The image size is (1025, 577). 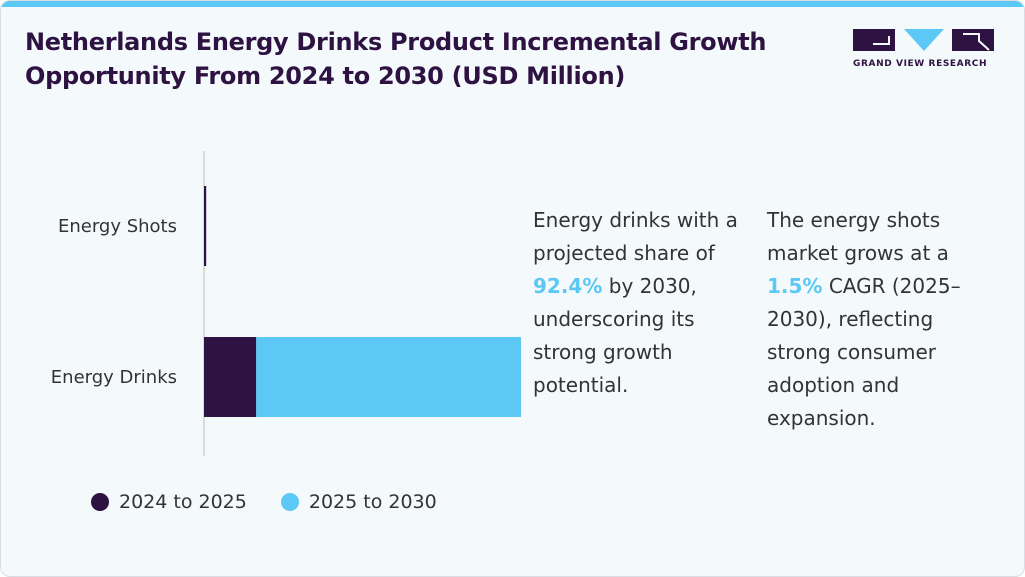 What do you see at coordinates (183, 502) in the screenshot?
I see `legend-label: 2024 to 2025` at bounding box center [183, 502].